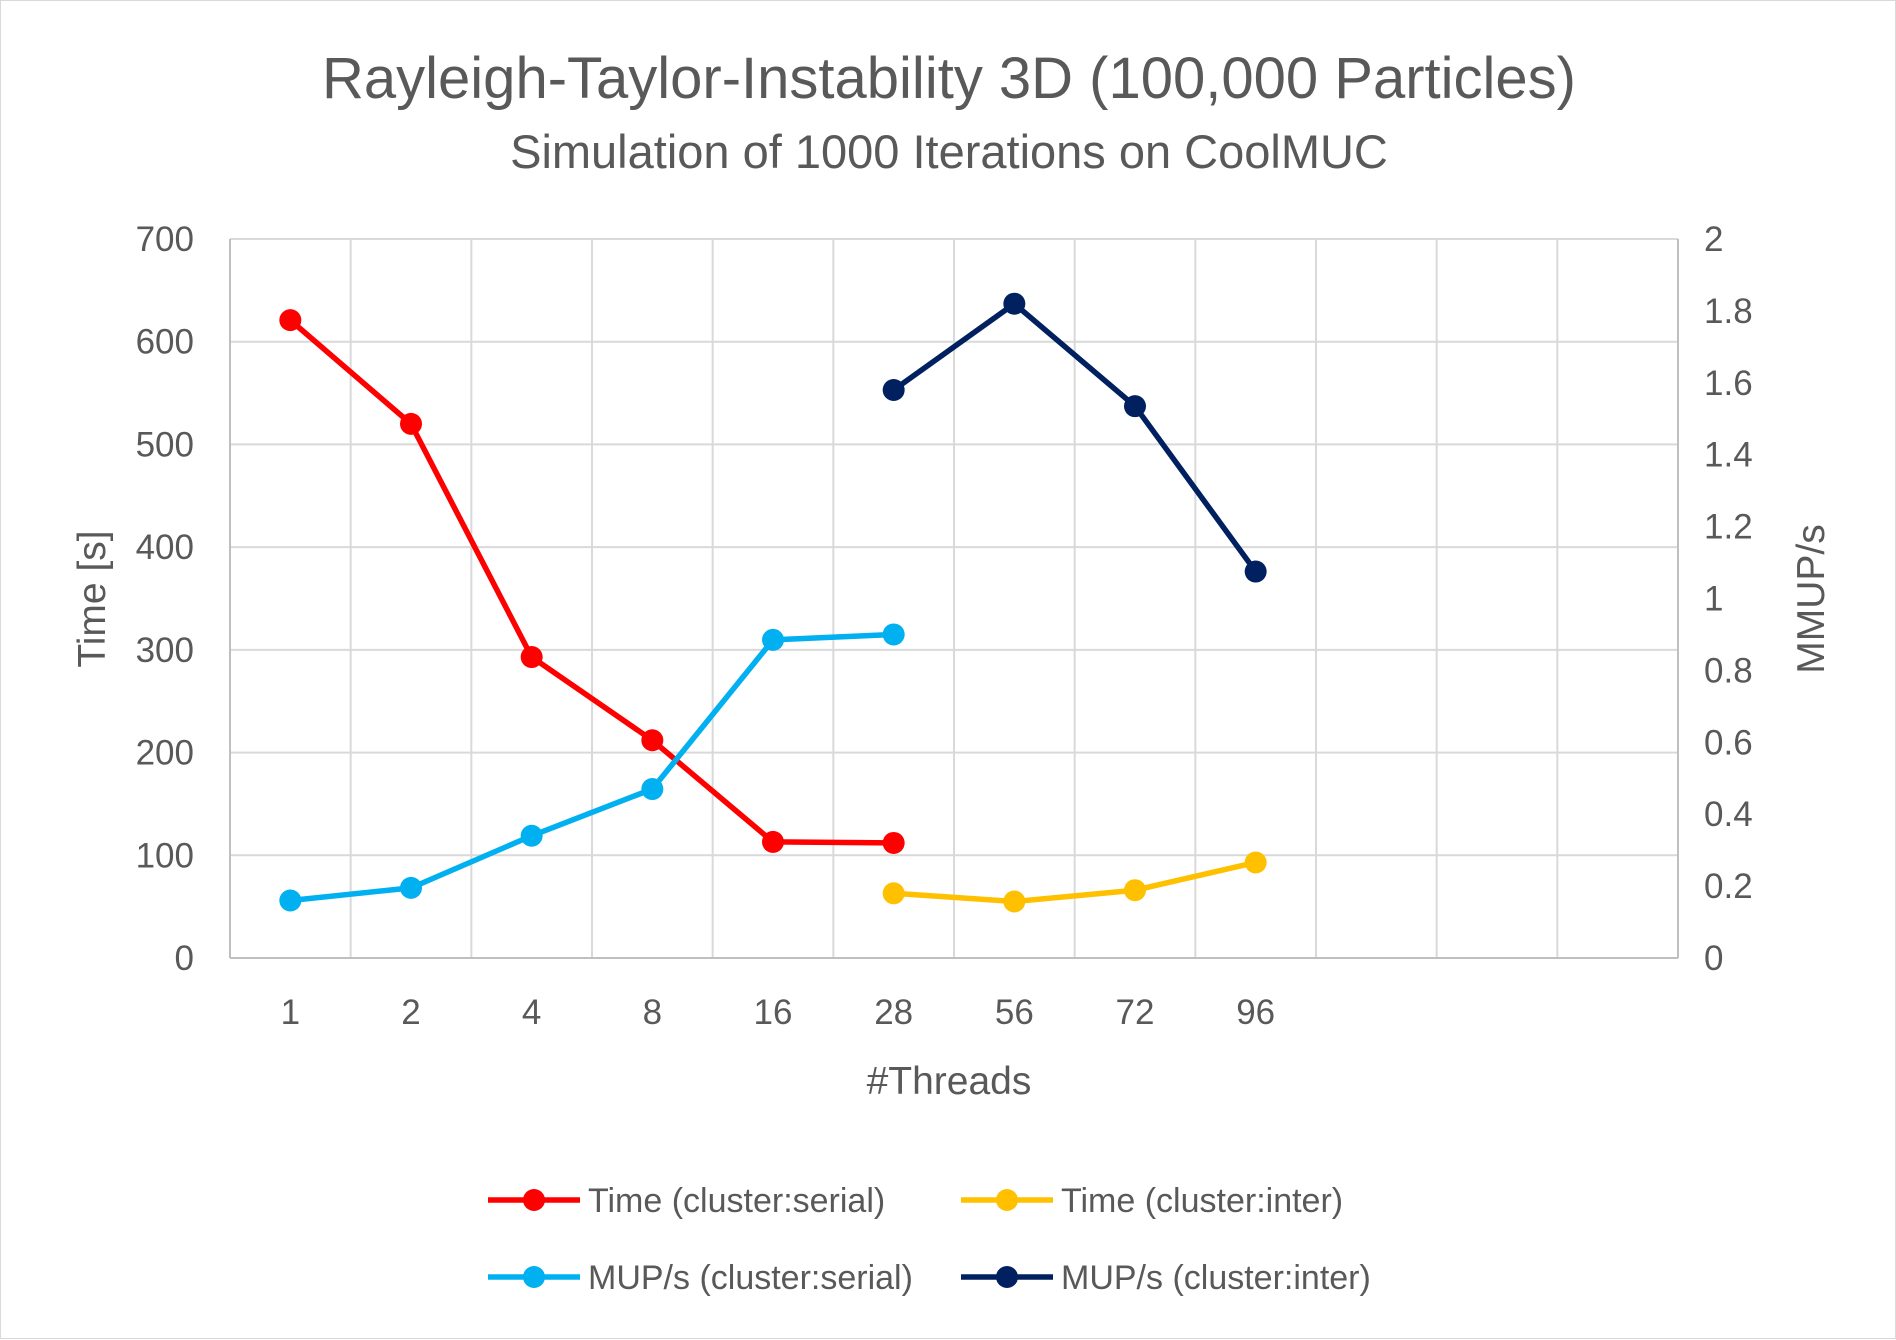  What do you see at coordinates (184, 958) in the screenshot?
I see `left-y-tick-label: 0` at bounding box center [184, 958].